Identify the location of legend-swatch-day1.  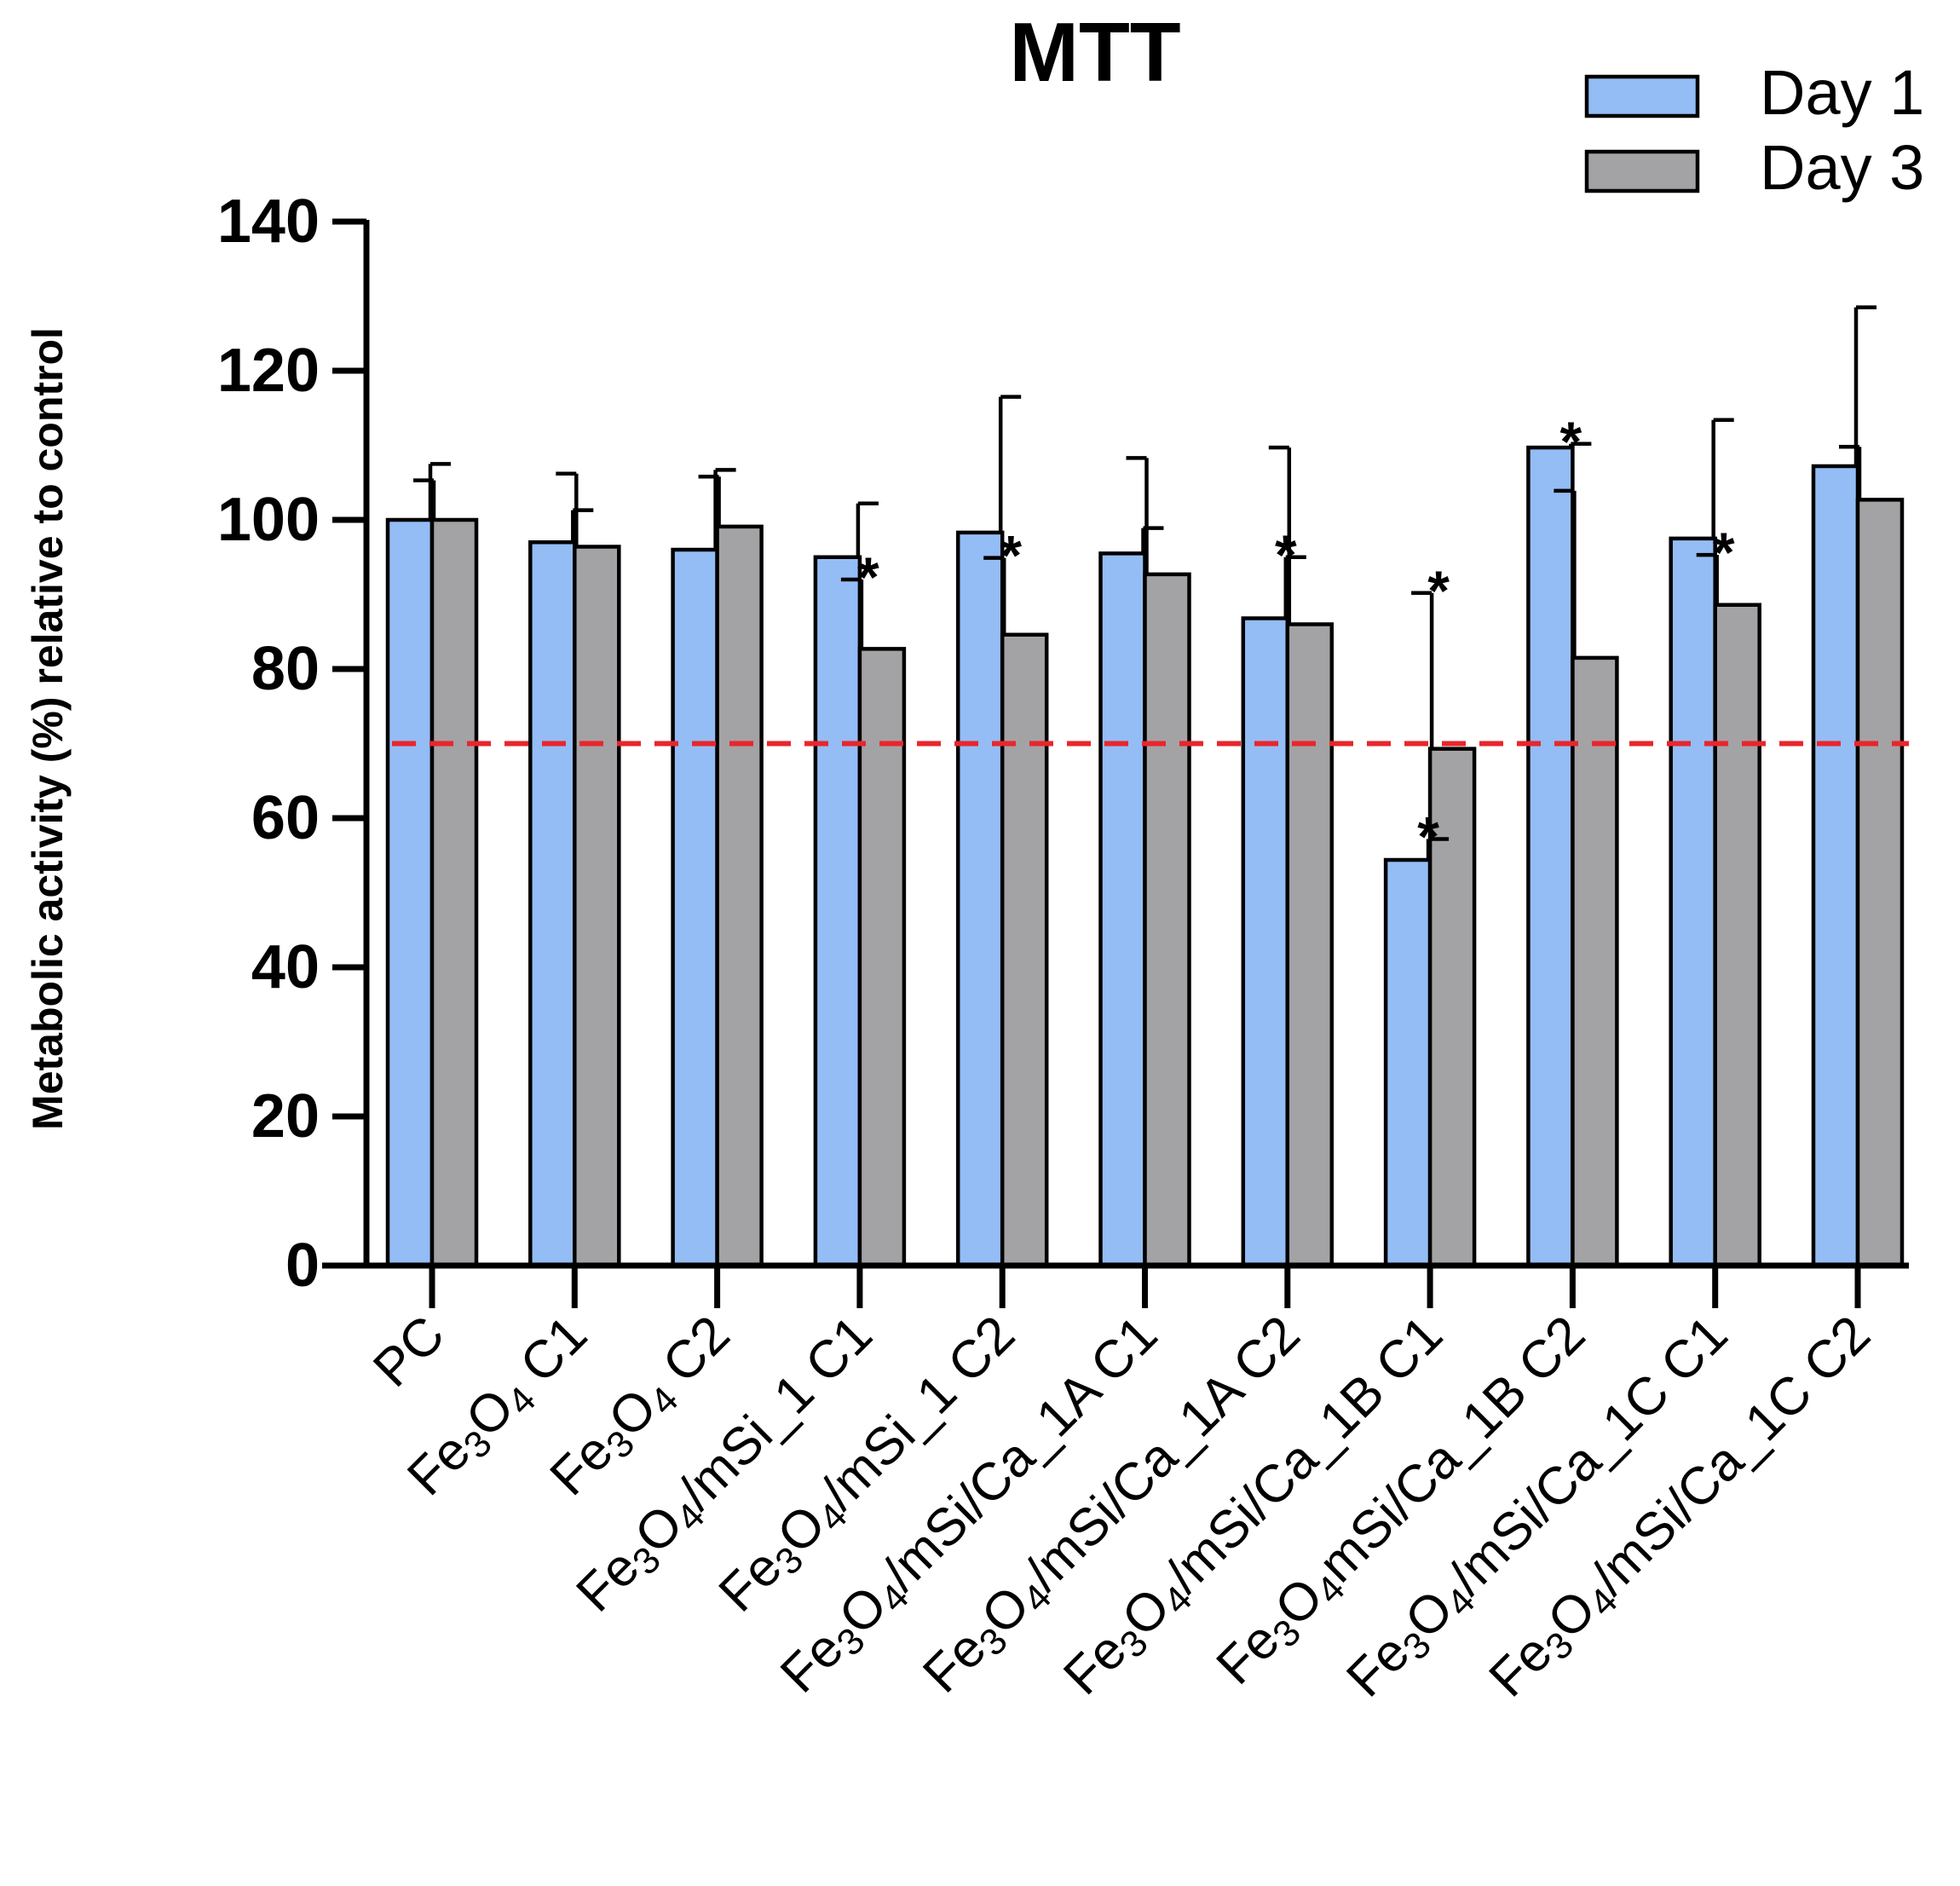
(1642, 96).